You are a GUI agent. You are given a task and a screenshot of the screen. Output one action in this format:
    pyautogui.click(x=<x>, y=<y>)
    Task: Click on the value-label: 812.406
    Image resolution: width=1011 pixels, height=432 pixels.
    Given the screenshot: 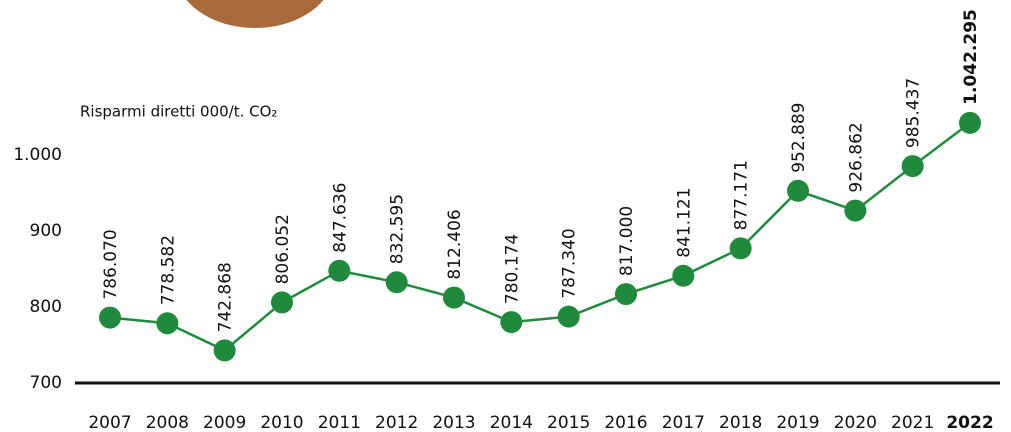 What is the action you would take?
    pyautogui.click(x=455, y=244)
    